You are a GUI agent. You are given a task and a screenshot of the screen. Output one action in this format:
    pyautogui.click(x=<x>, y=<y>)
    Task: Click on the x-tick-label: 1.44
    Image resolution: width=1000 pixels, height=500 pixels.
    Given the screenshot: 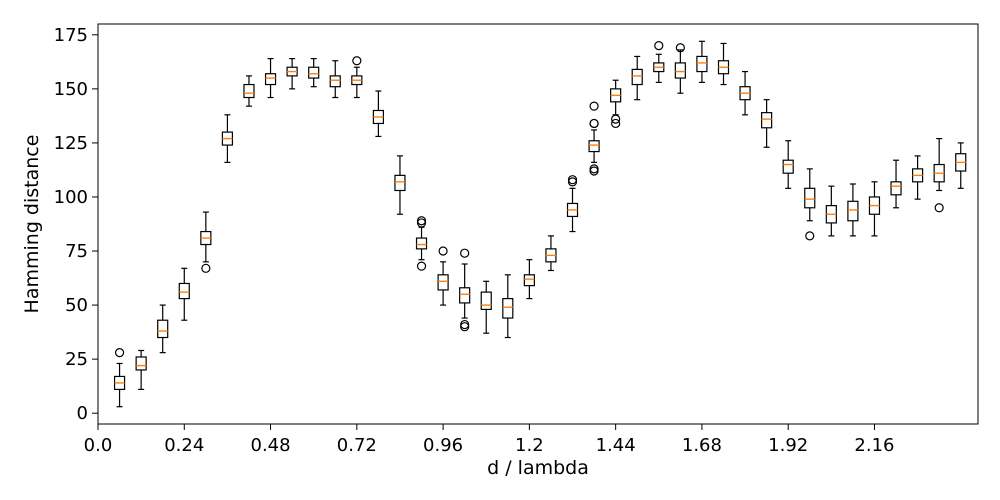 What is the action you would take?
    pyautogui.click(x=616, y=445)
    